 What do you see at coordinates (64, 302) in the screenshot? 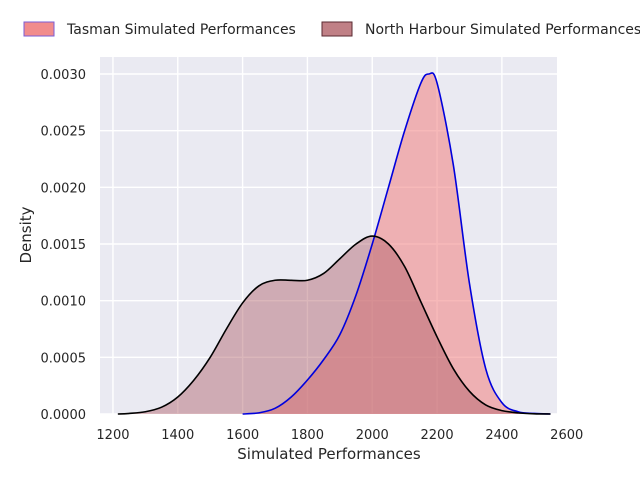
I see `y-tick-label: 0.0010` at bounding box center [64, 302].